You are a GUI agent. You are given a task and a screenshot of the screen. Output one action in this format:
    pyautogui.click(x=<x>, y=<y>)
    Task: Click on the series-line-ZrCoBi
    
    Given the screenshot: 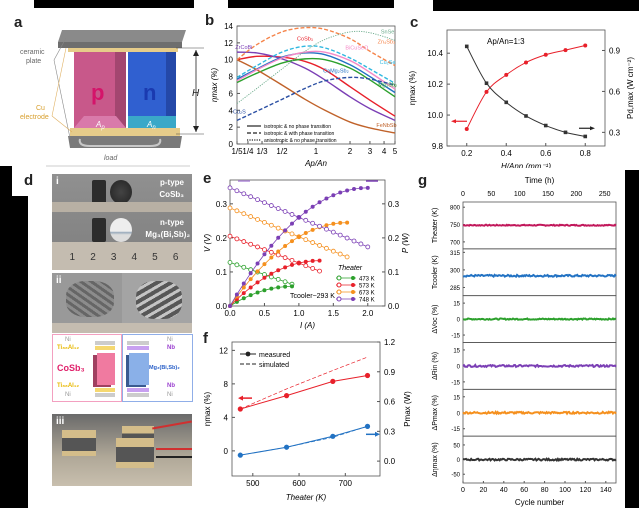 What is the action you would take?
    pyautogui.click(x=316, y=86)
    